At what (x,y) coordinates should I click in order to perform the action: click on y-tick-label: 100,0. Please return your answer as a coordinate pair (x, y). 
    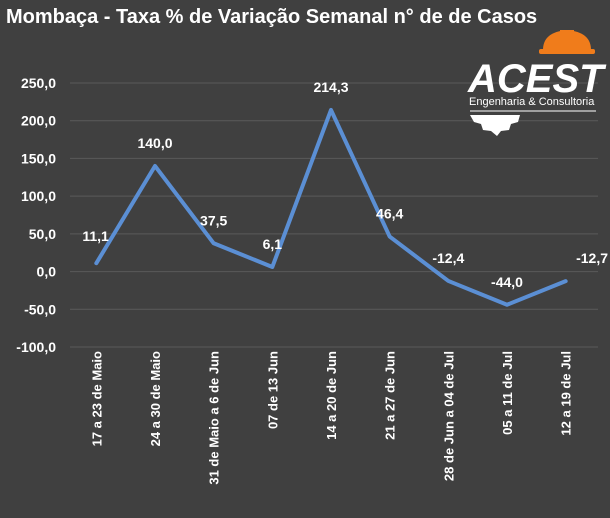
    Looking at the image, I should click on (38, 196).